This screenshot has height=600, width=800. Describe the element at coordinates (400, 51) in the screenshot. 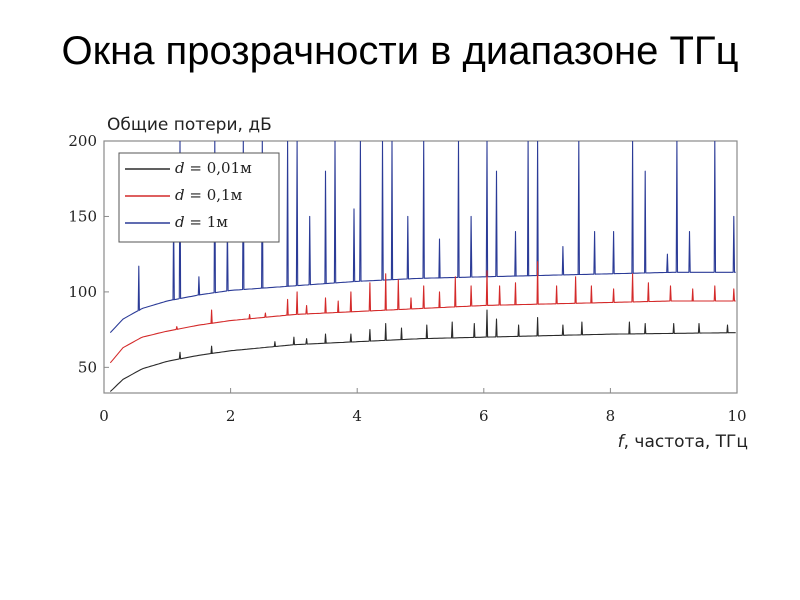

I see `slide-title: Окна прозрачности в диапазоне ТГц` at that location.